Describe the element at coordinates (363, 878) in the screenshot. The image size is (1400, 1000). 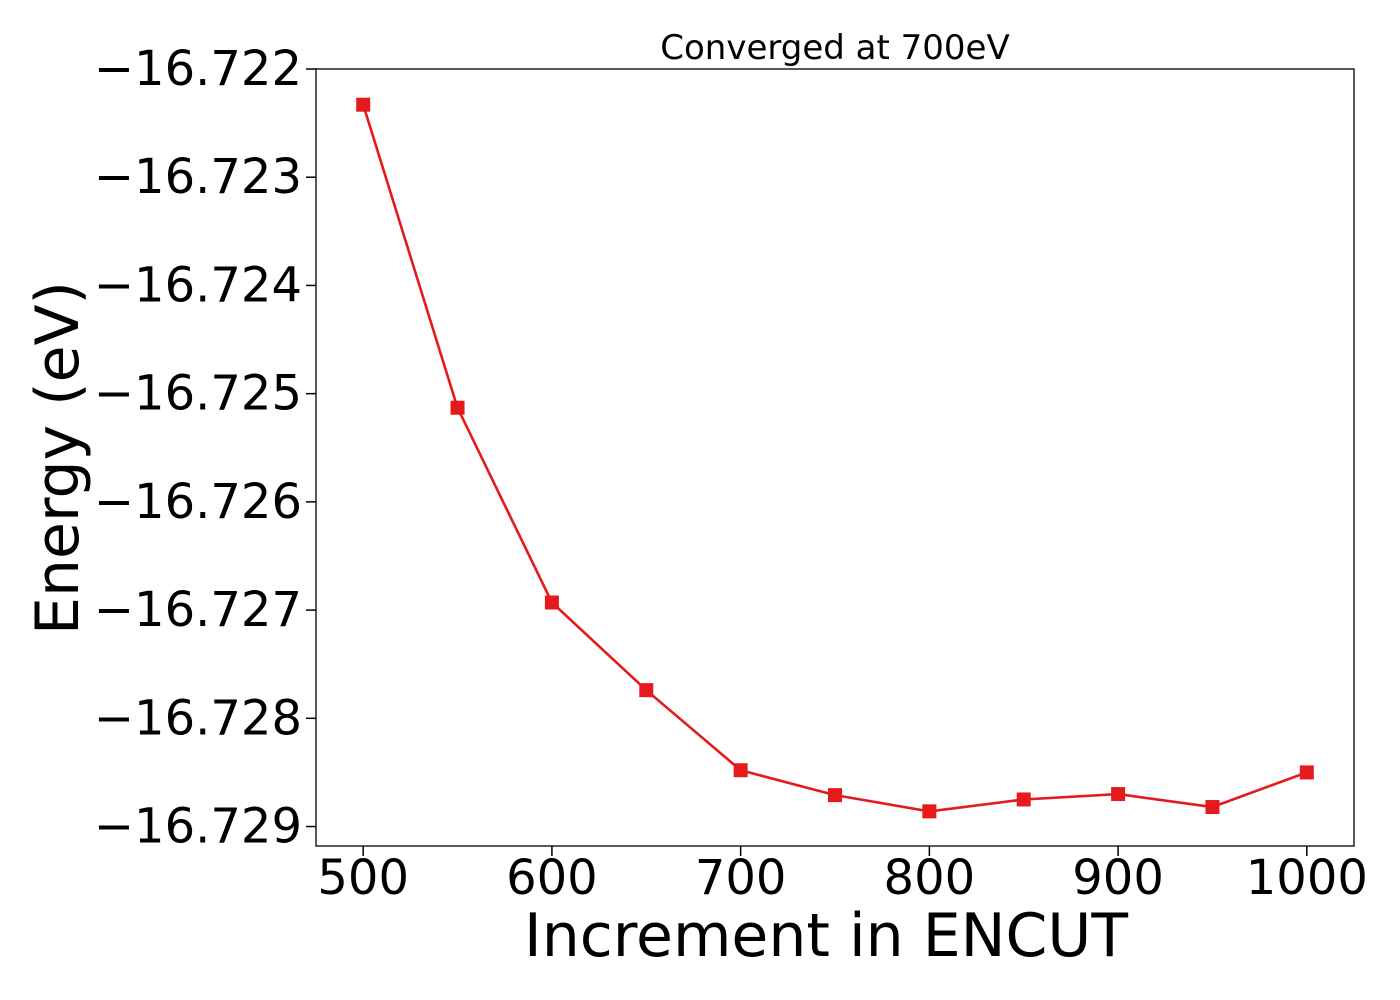
I see `x-tick-label: 500` at that location.